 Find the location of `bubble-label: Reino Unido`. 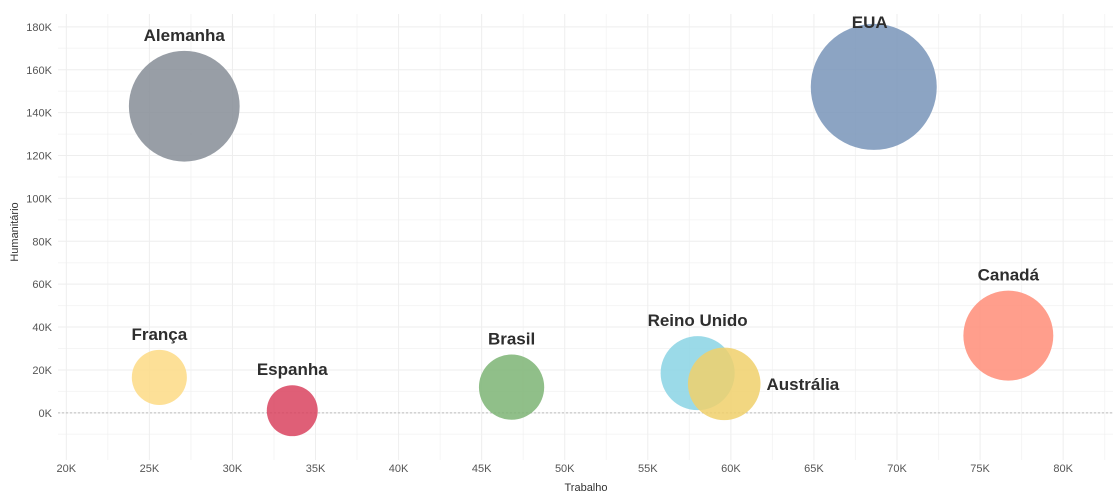

bubble-label: Reino Unido is located at coordinates (698, 320).